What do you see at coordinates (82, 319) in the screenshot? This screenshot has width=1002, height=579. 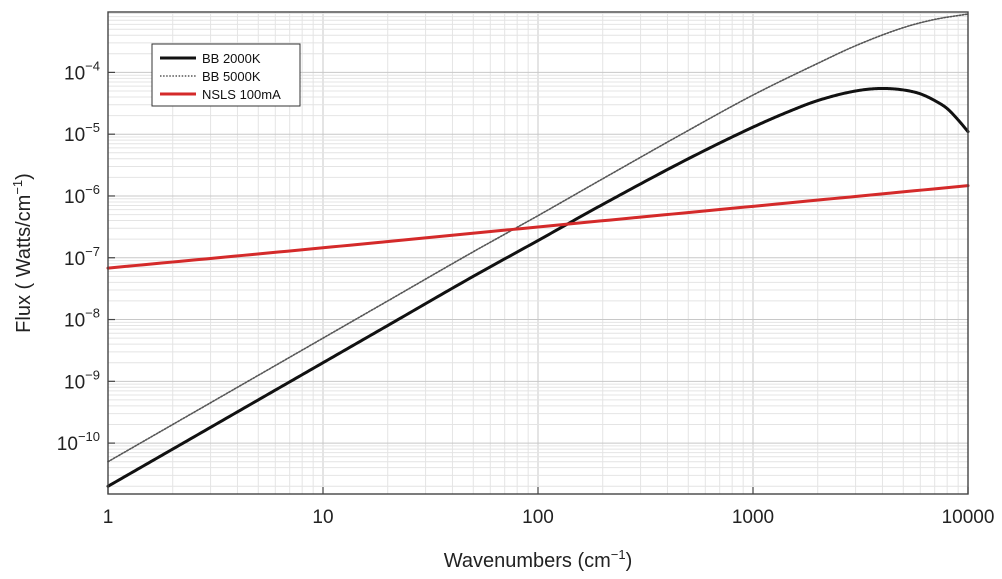 I see `y-tick-label: 10⁻⁸` at bounding box center [82, 319].